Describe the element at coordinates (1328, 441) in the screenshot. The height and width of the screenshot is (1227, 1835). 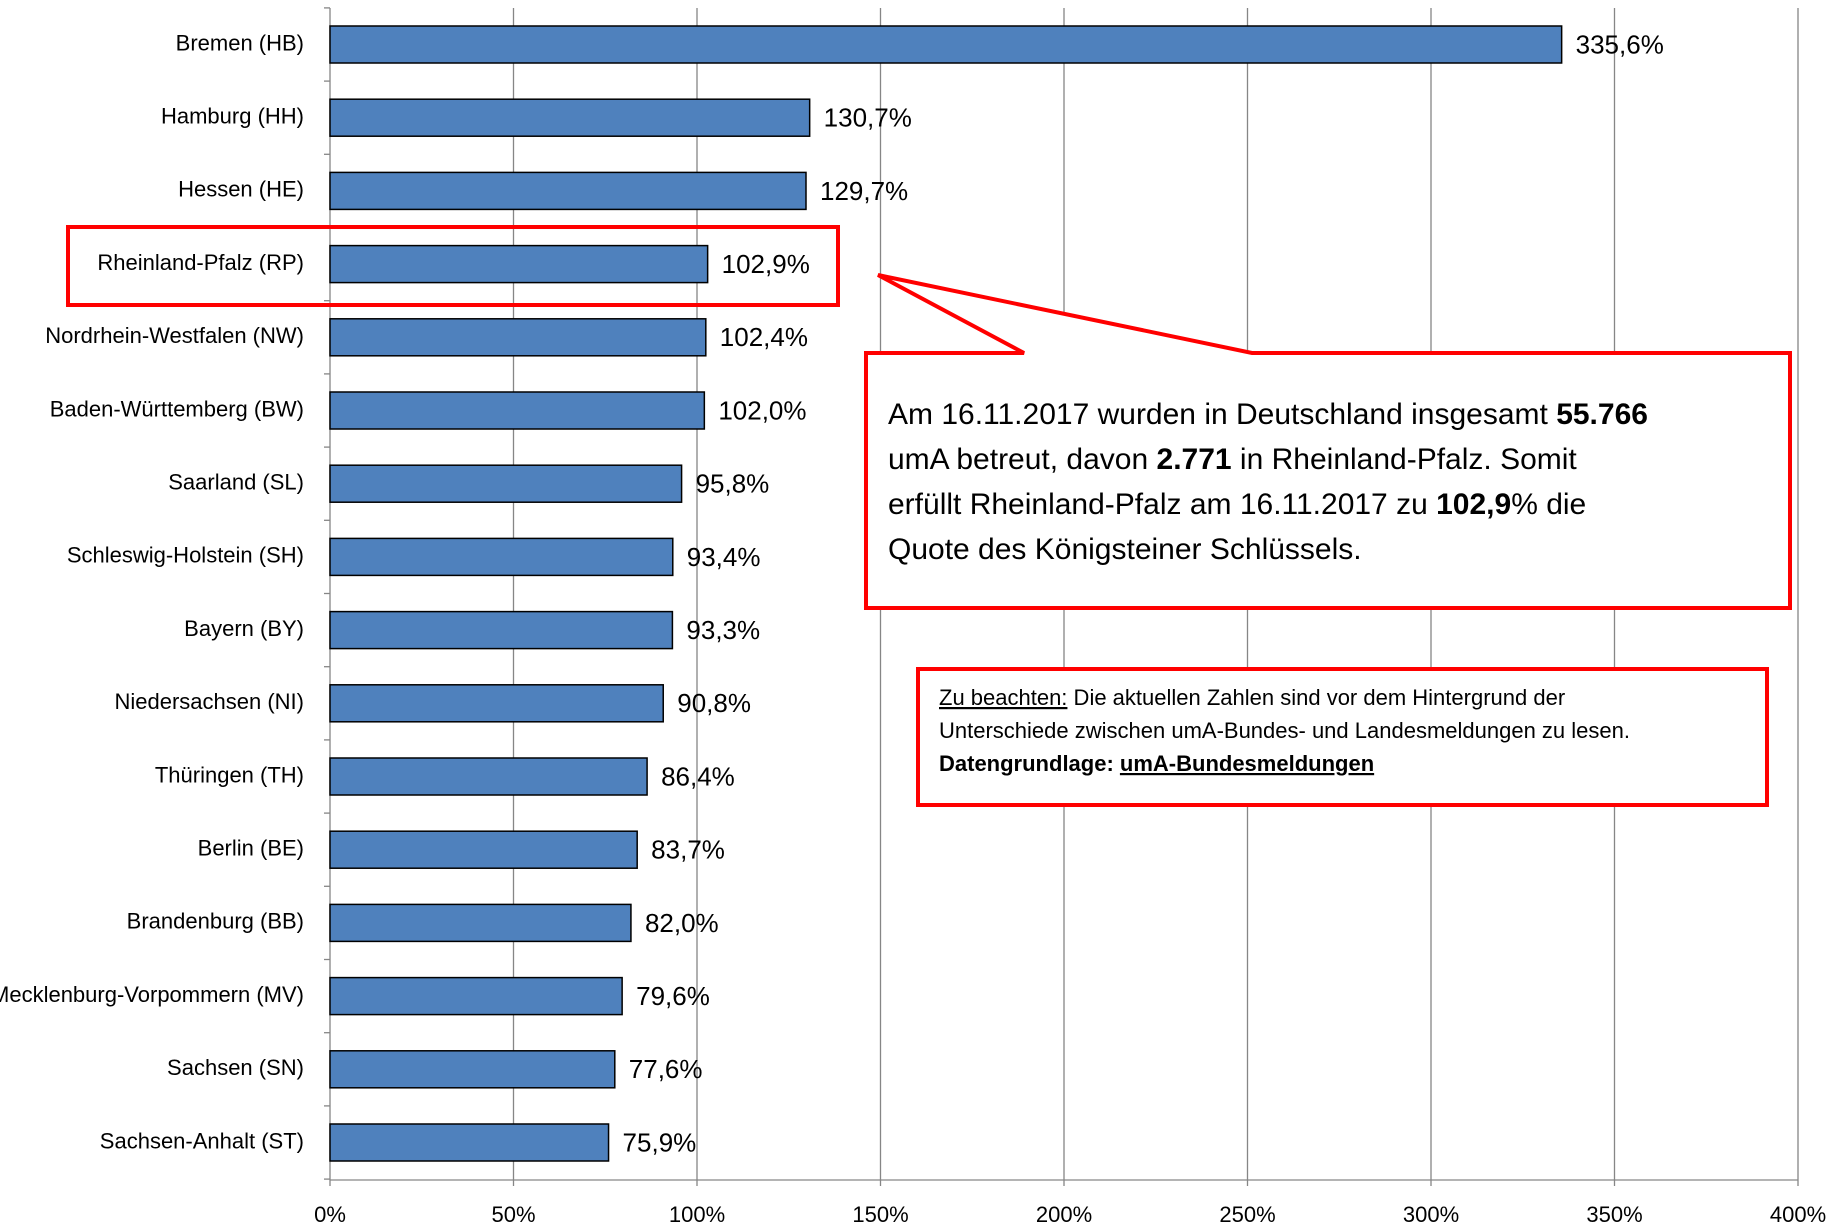
I see `callout-box` at that location.